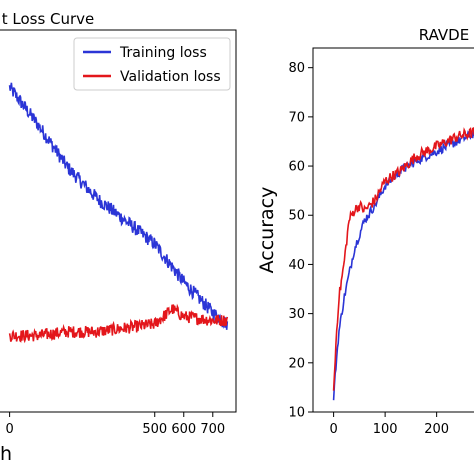 This screenshot has height=474, width=474. Describe the element at coordinates (333, 429) in the screenshot. I see `accuracy-x-tick-label: 0` at that location.